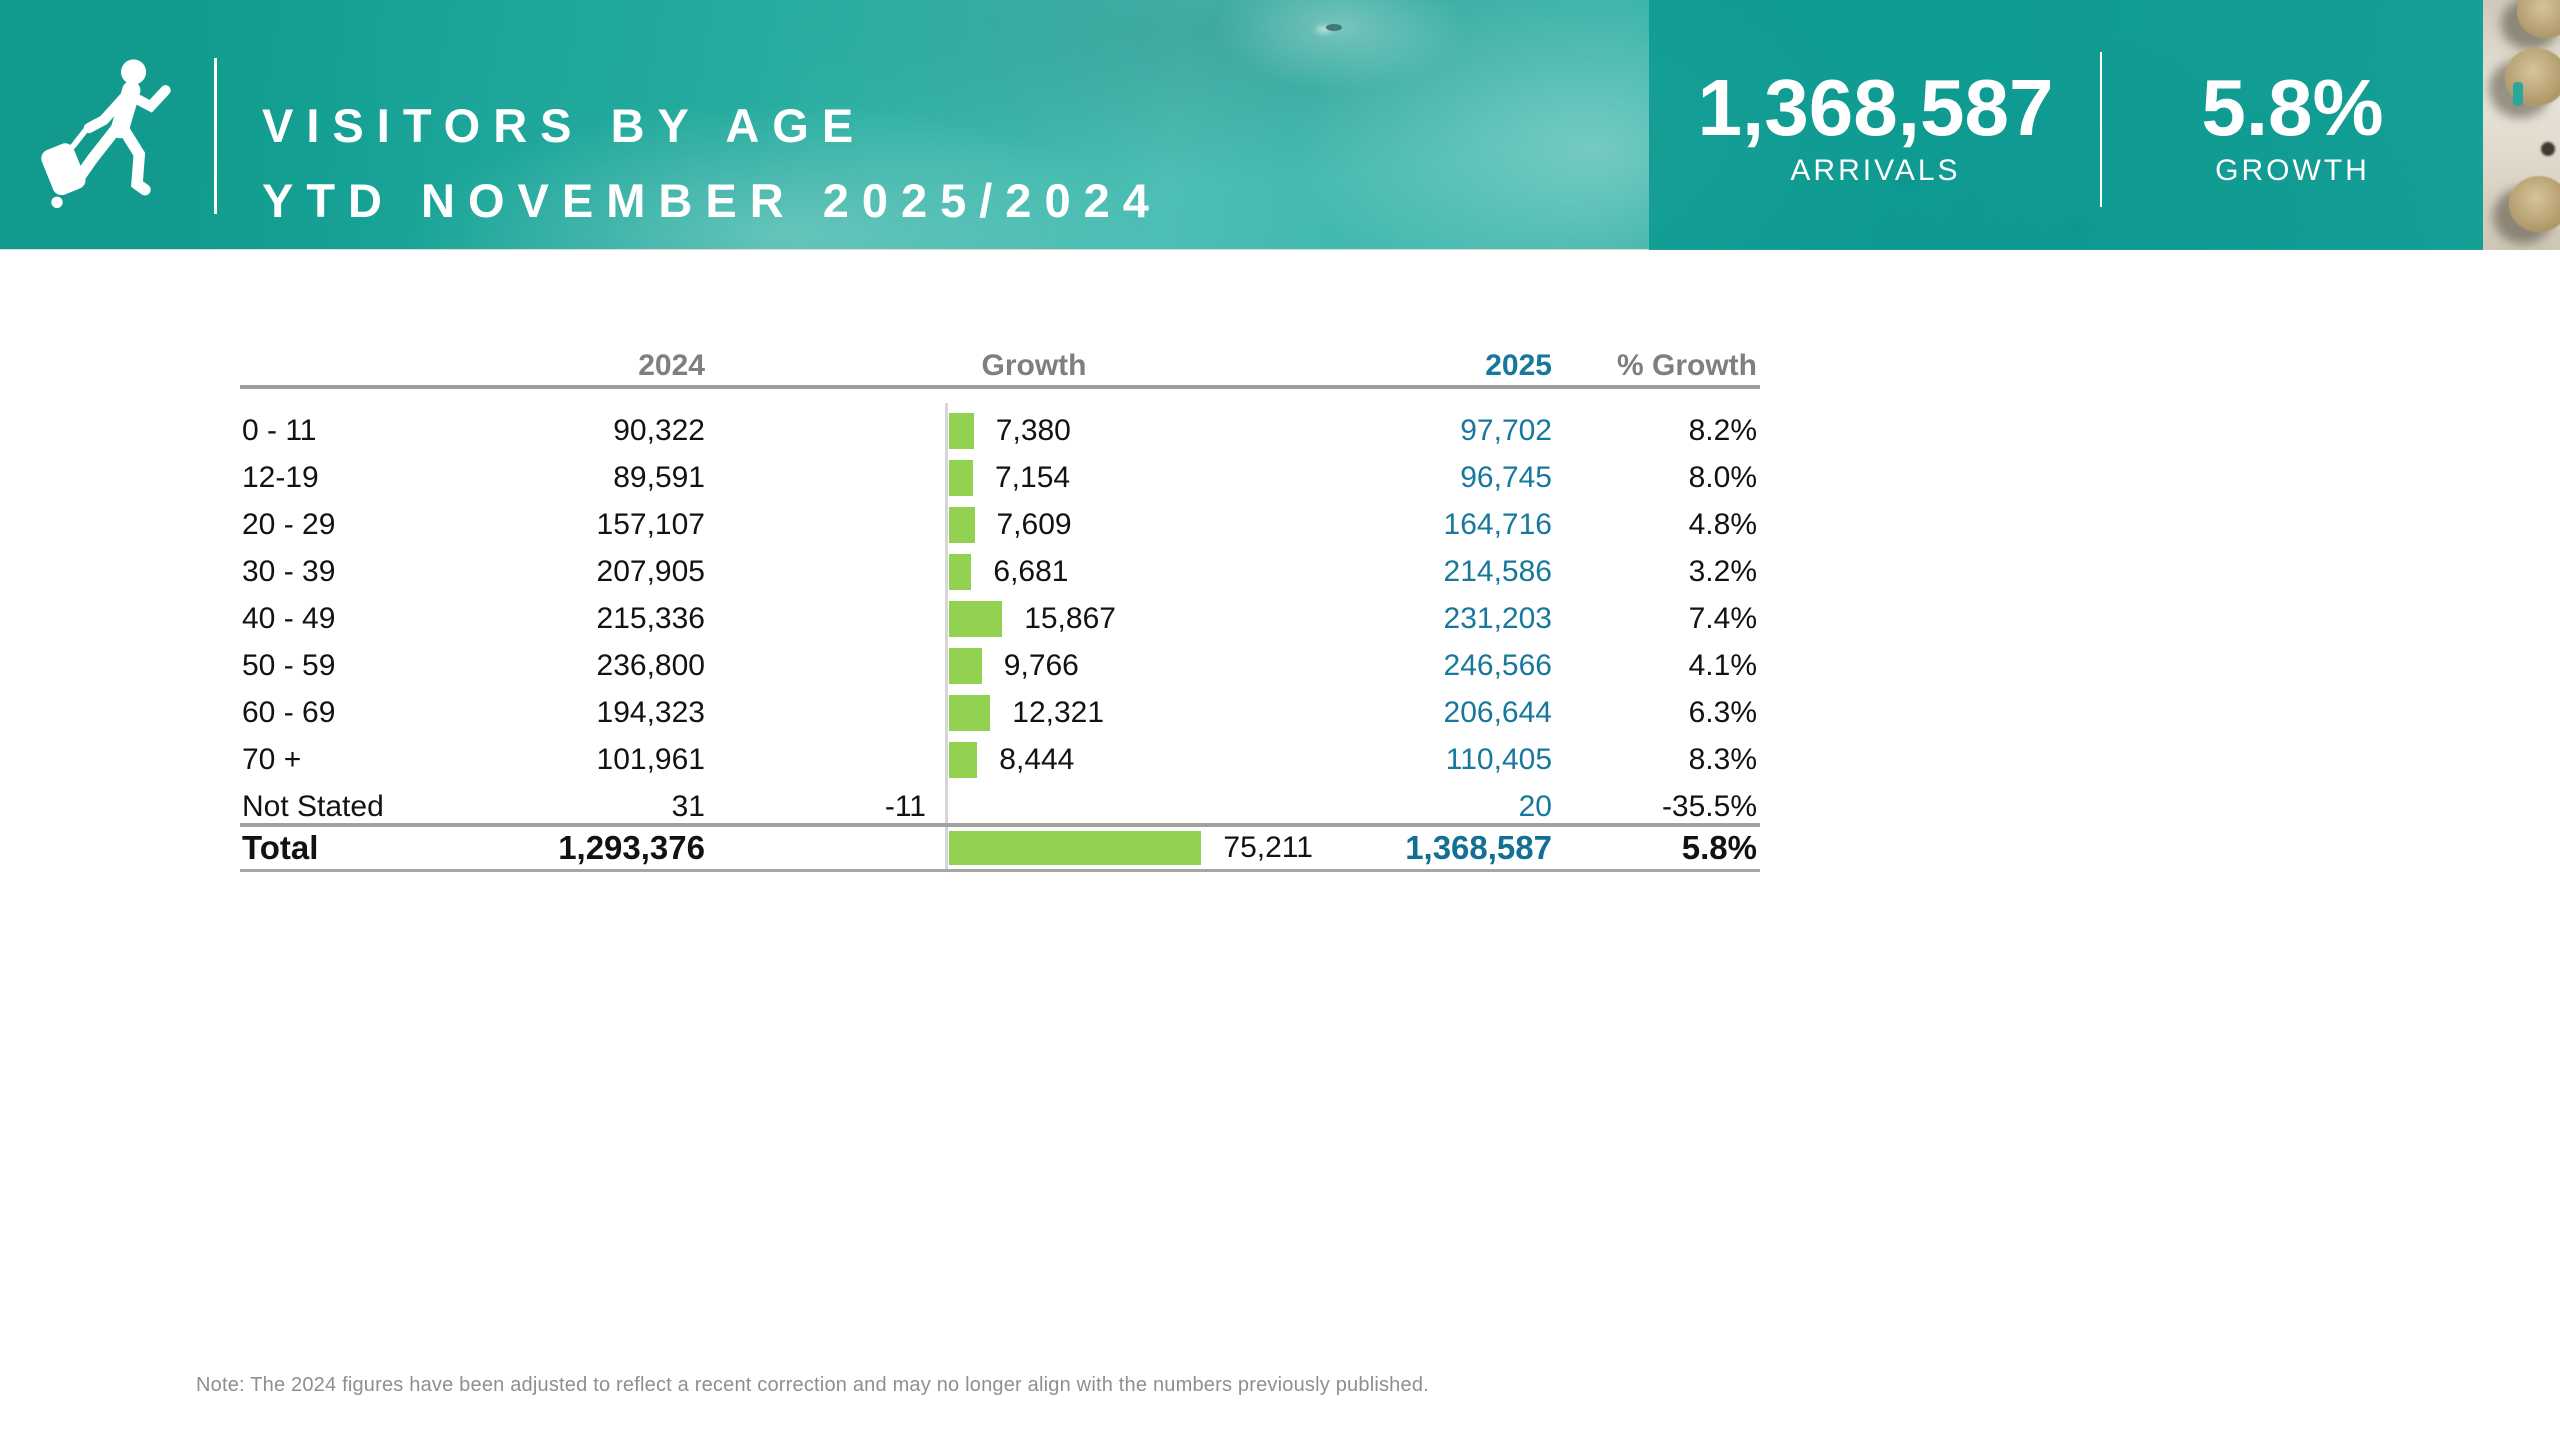 This screenshot has height=1440, width=2560. What do you see at coordinates (659, 430) in the screenshot?
I see `value-2024: 90,322` at bounding box center [659, 430].